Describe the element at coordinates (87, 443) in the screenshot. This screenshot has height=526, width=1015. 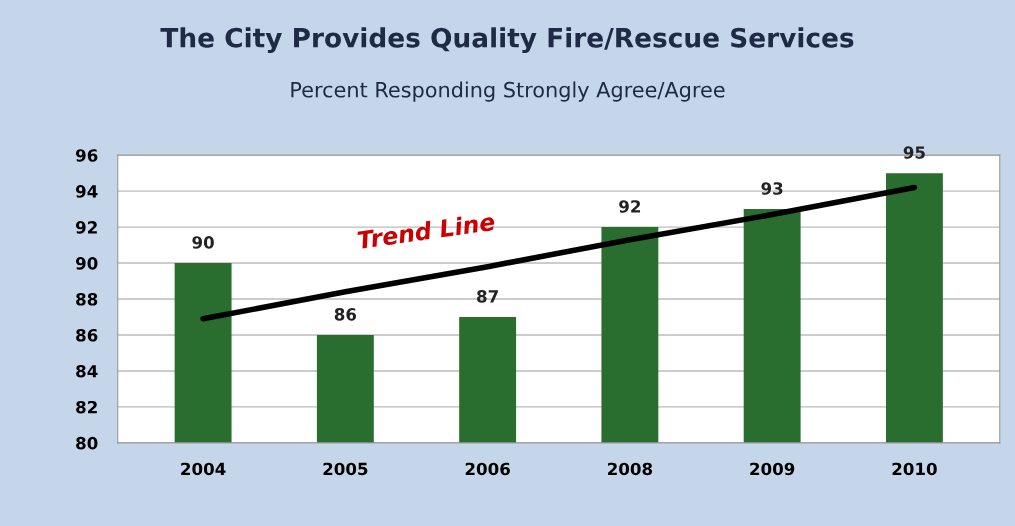
I see `y-tick-label: 80` at that location.